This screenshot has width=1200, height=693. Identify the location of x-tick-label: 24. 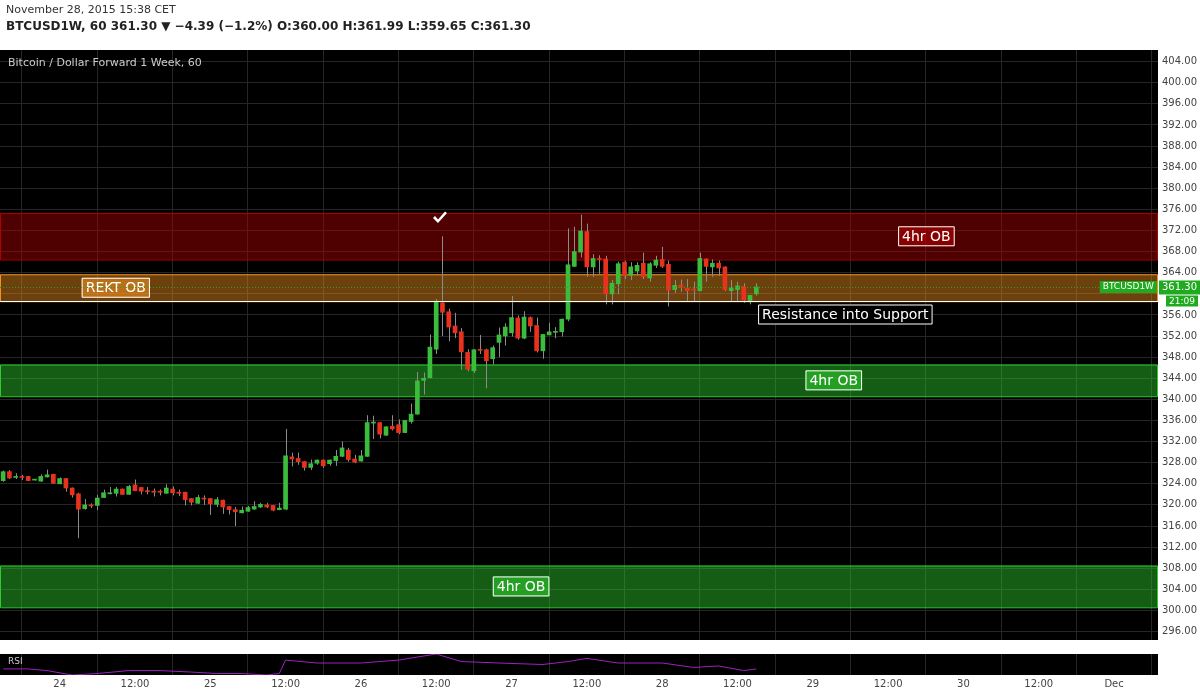
(59, 683).